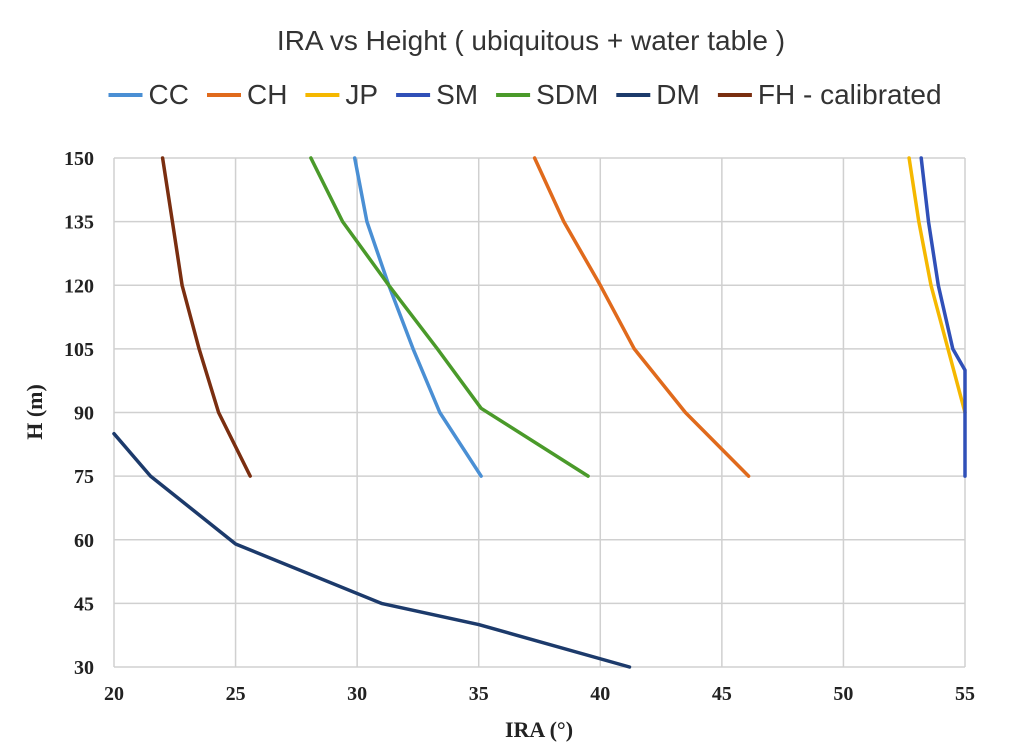  What do you see at coordinates (943, 317) in the screenshot?
I see `series-line-sm` at bounding box center [943, 317].